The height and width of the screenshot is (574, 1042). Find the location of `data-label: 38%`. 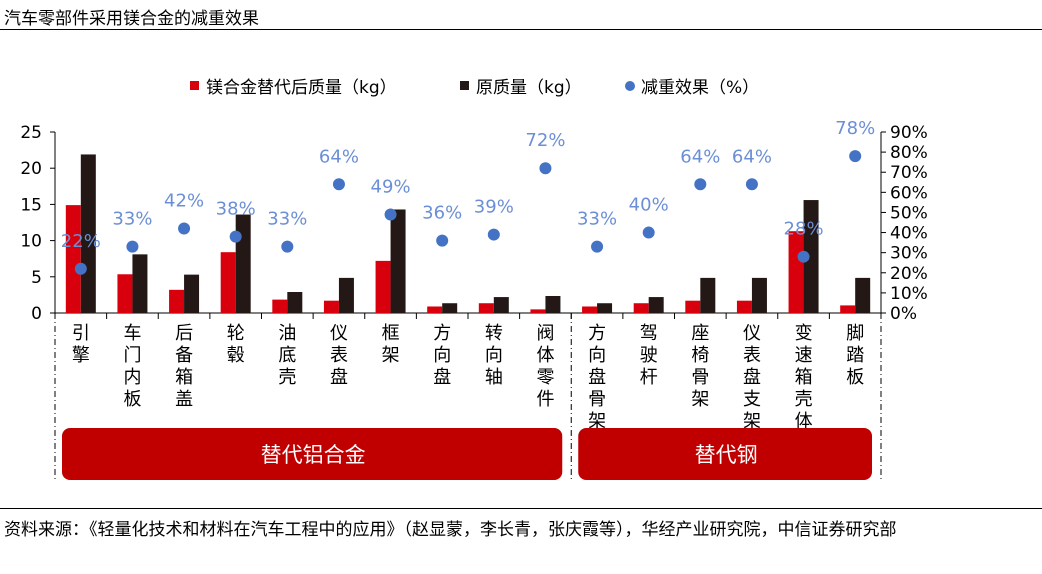

data-label: 38% is located at coordinates (236, 209).